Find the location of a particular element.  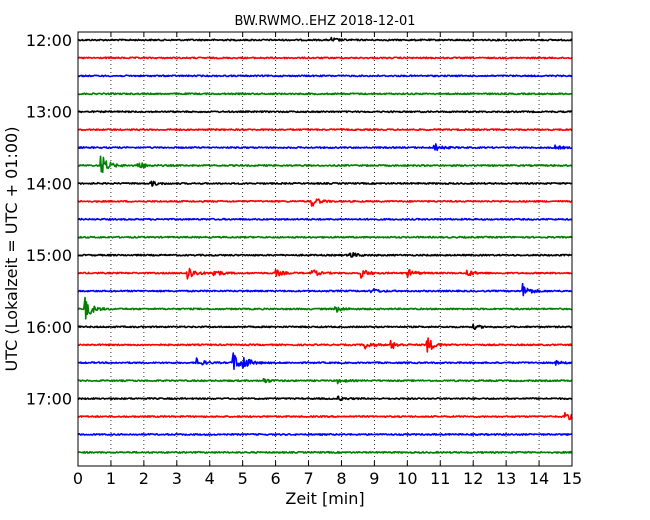

x-tick-label: 2 is located at coordinates (144, 478).